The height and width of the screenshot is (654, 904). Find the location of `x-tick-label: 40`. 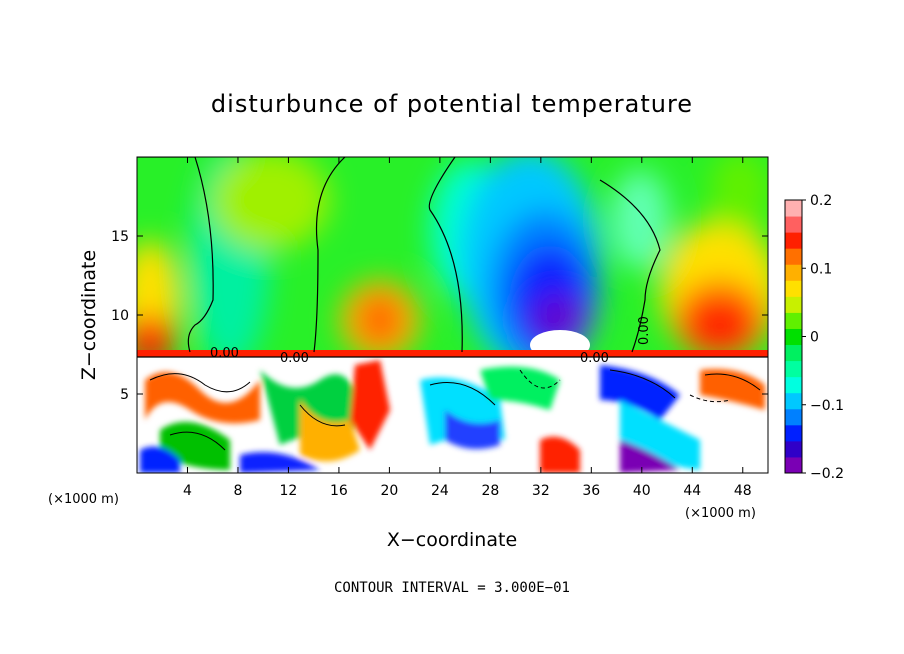

x-tick-label: 40 is located at coordinates (642, 491).